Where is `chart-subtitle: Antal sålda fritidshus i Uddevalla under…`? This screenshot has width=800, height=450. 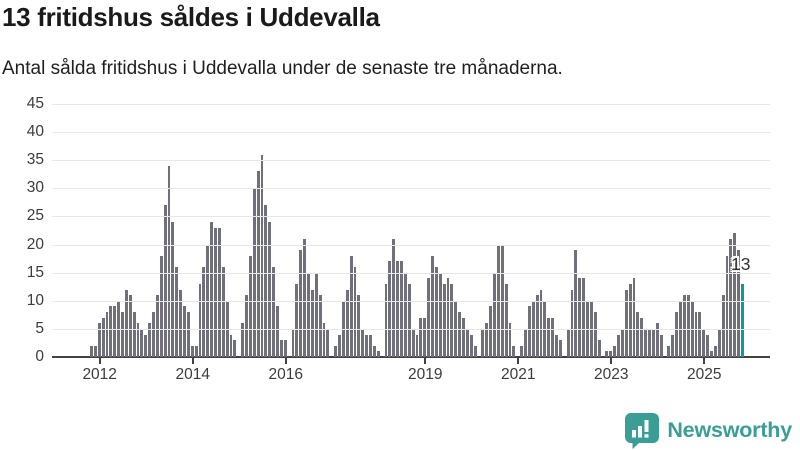
chart-subtitle: Antal sålda fritidshus i Uddevalla under… is located at coordinates (282, 68).